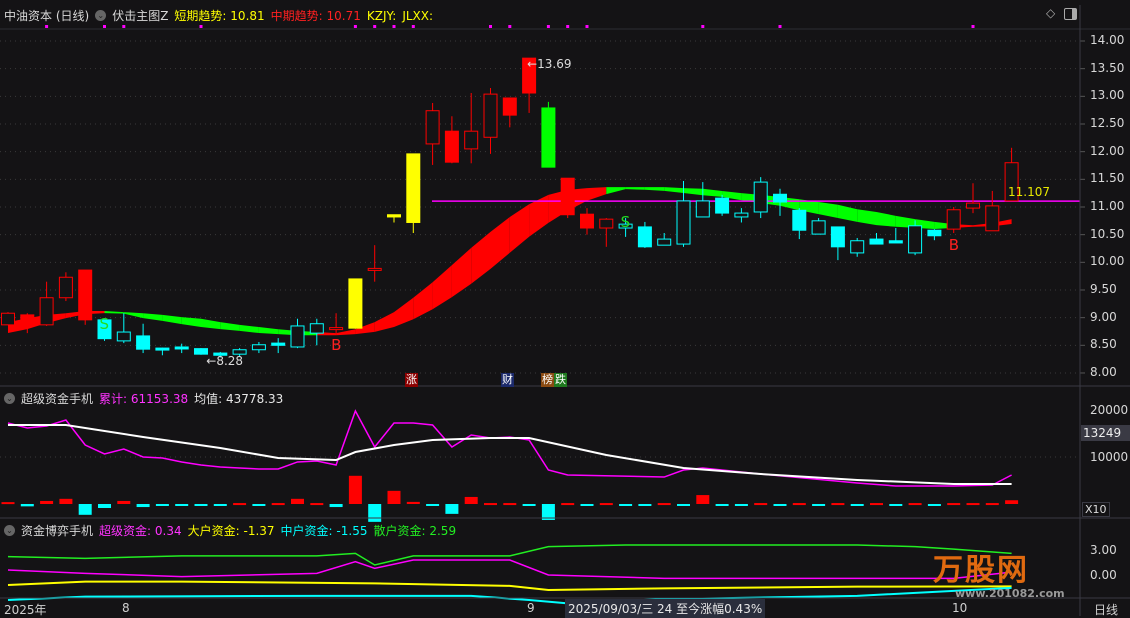 Image resolution: width=1130 pixels, height=618 pixels. I want to click on event-finance: 财, so click(507, 380).